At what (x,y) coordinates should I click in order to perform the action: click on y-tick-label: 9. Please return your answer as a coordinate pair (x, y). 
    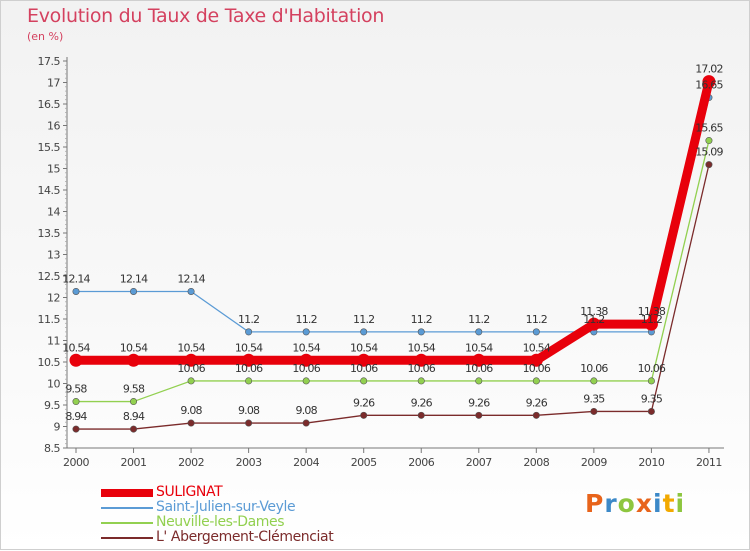
    Looking at the image, I should click on (57, 427).